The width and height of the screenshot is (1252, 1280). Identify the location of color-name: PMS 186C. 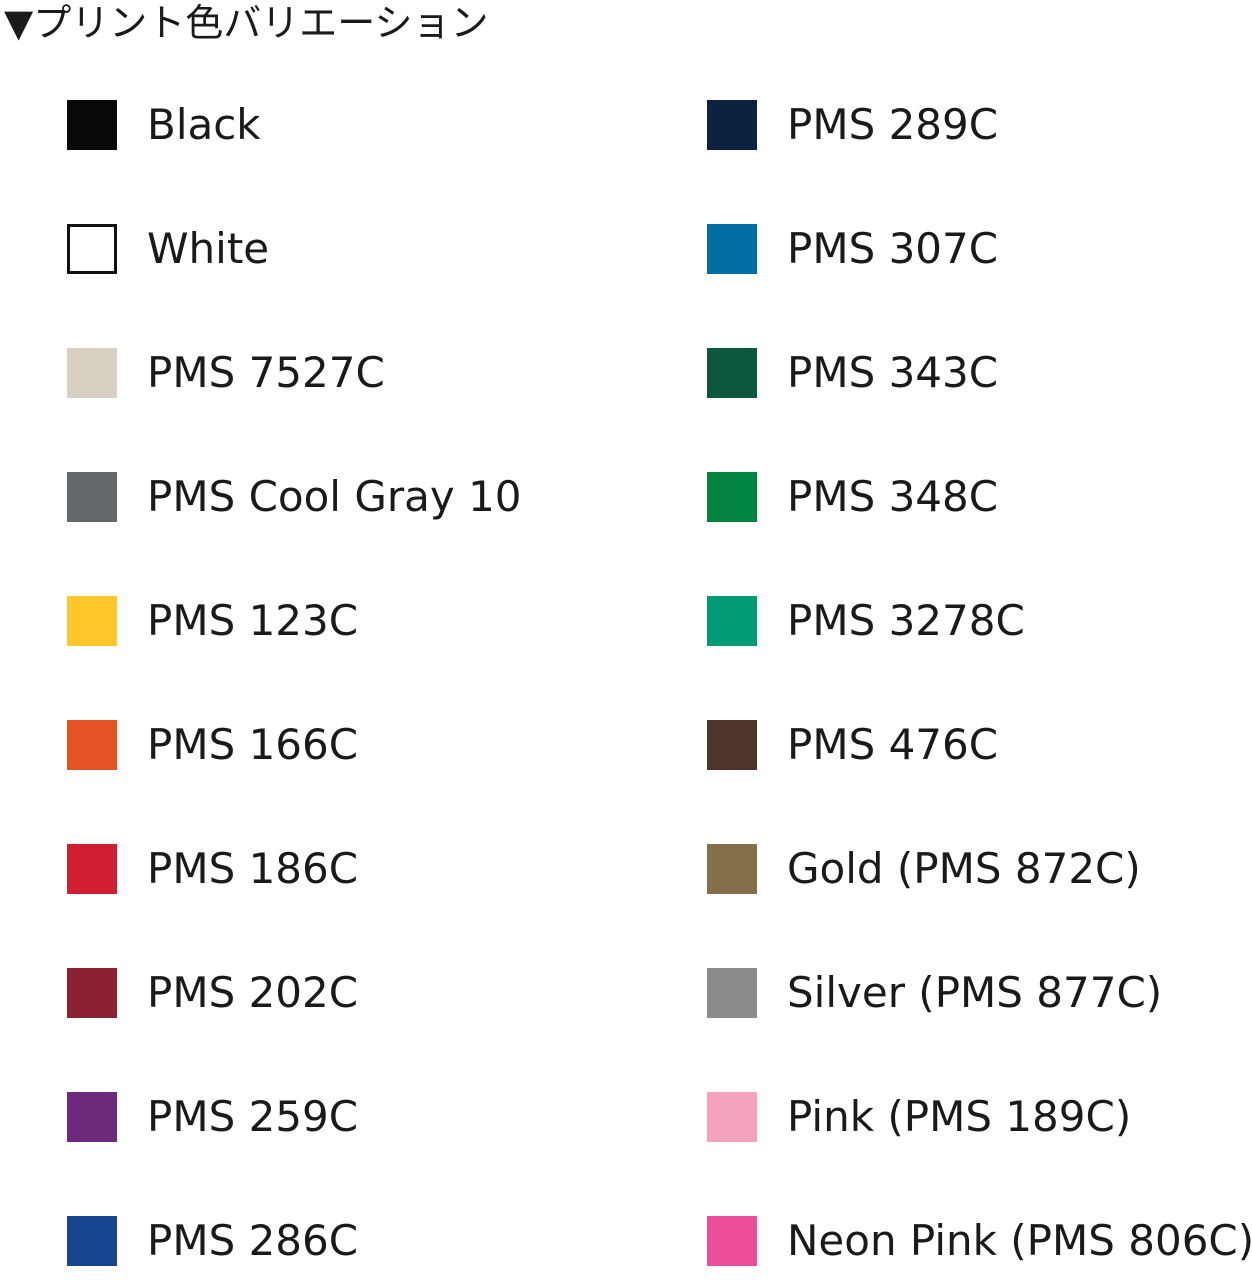
(253, 868).